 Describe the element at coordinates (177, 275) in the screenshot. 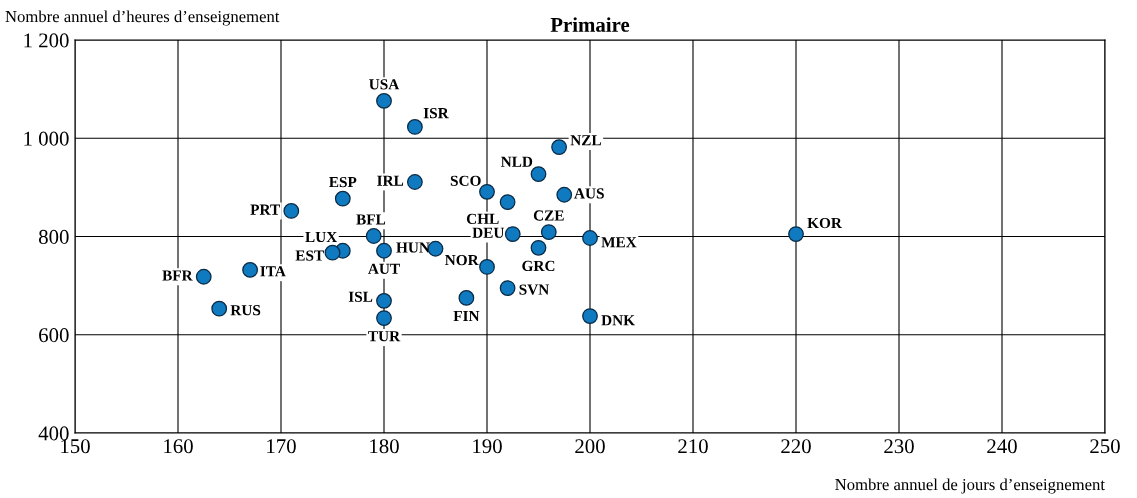

I see `annotation: BFR` at that location.